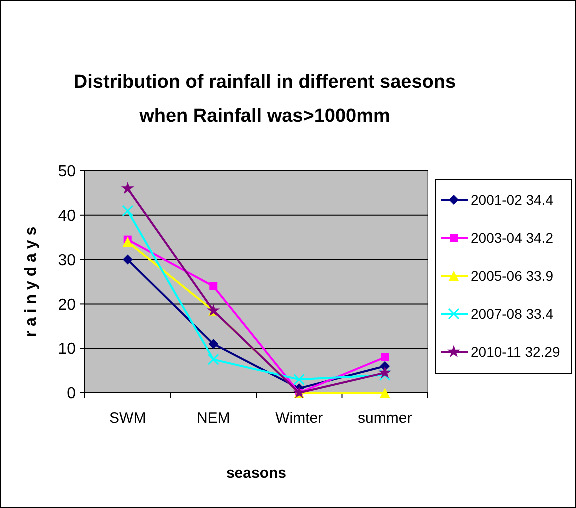  What do you see at coordinates (512, 238) in the screenshot?
I see `legend-label: 2003-04 34.2` at bounding box center [512, 238].